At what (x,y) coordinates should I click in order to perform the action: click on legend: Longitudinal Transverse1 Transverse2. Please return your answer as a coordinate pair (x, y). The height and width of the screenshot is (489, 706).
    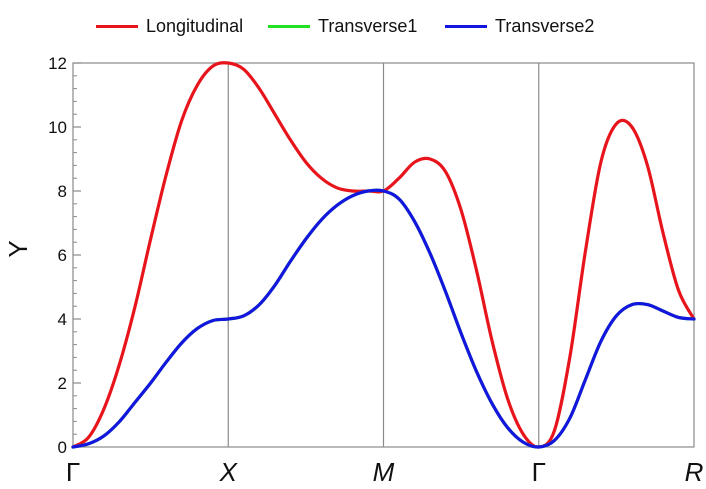
    Looking at the image, I should click on (353, 26).